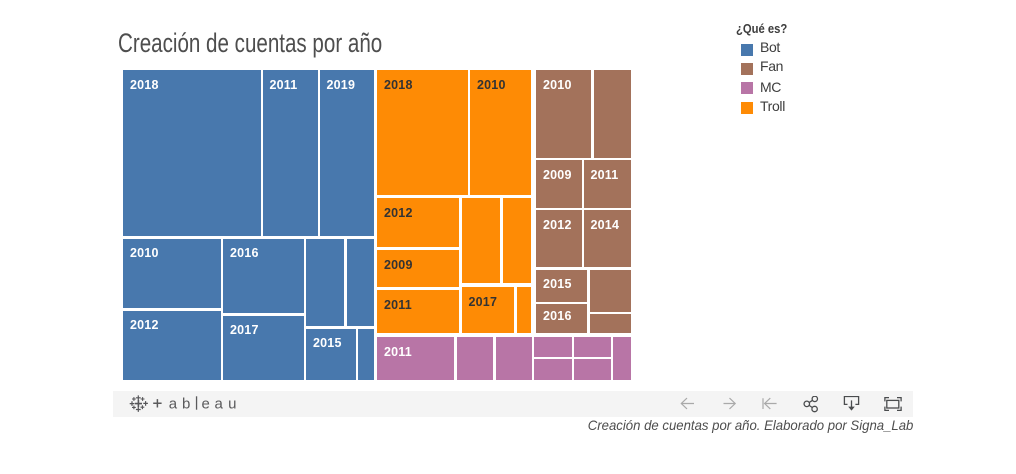 The image size is (1016, 474). What do you see at coordinates (206, 404) in the screenshot?
I see `svg-text: e` at bounding box center [206, 404].